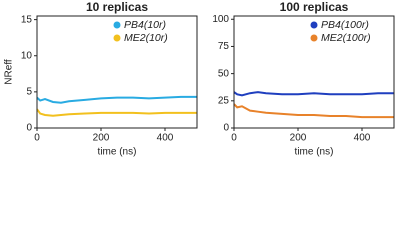 This screenshot has height=240, width=400. Describe the element at coordinates (314, 7) in the screenshot. I see `chart-title: 100 replicas` at that location.